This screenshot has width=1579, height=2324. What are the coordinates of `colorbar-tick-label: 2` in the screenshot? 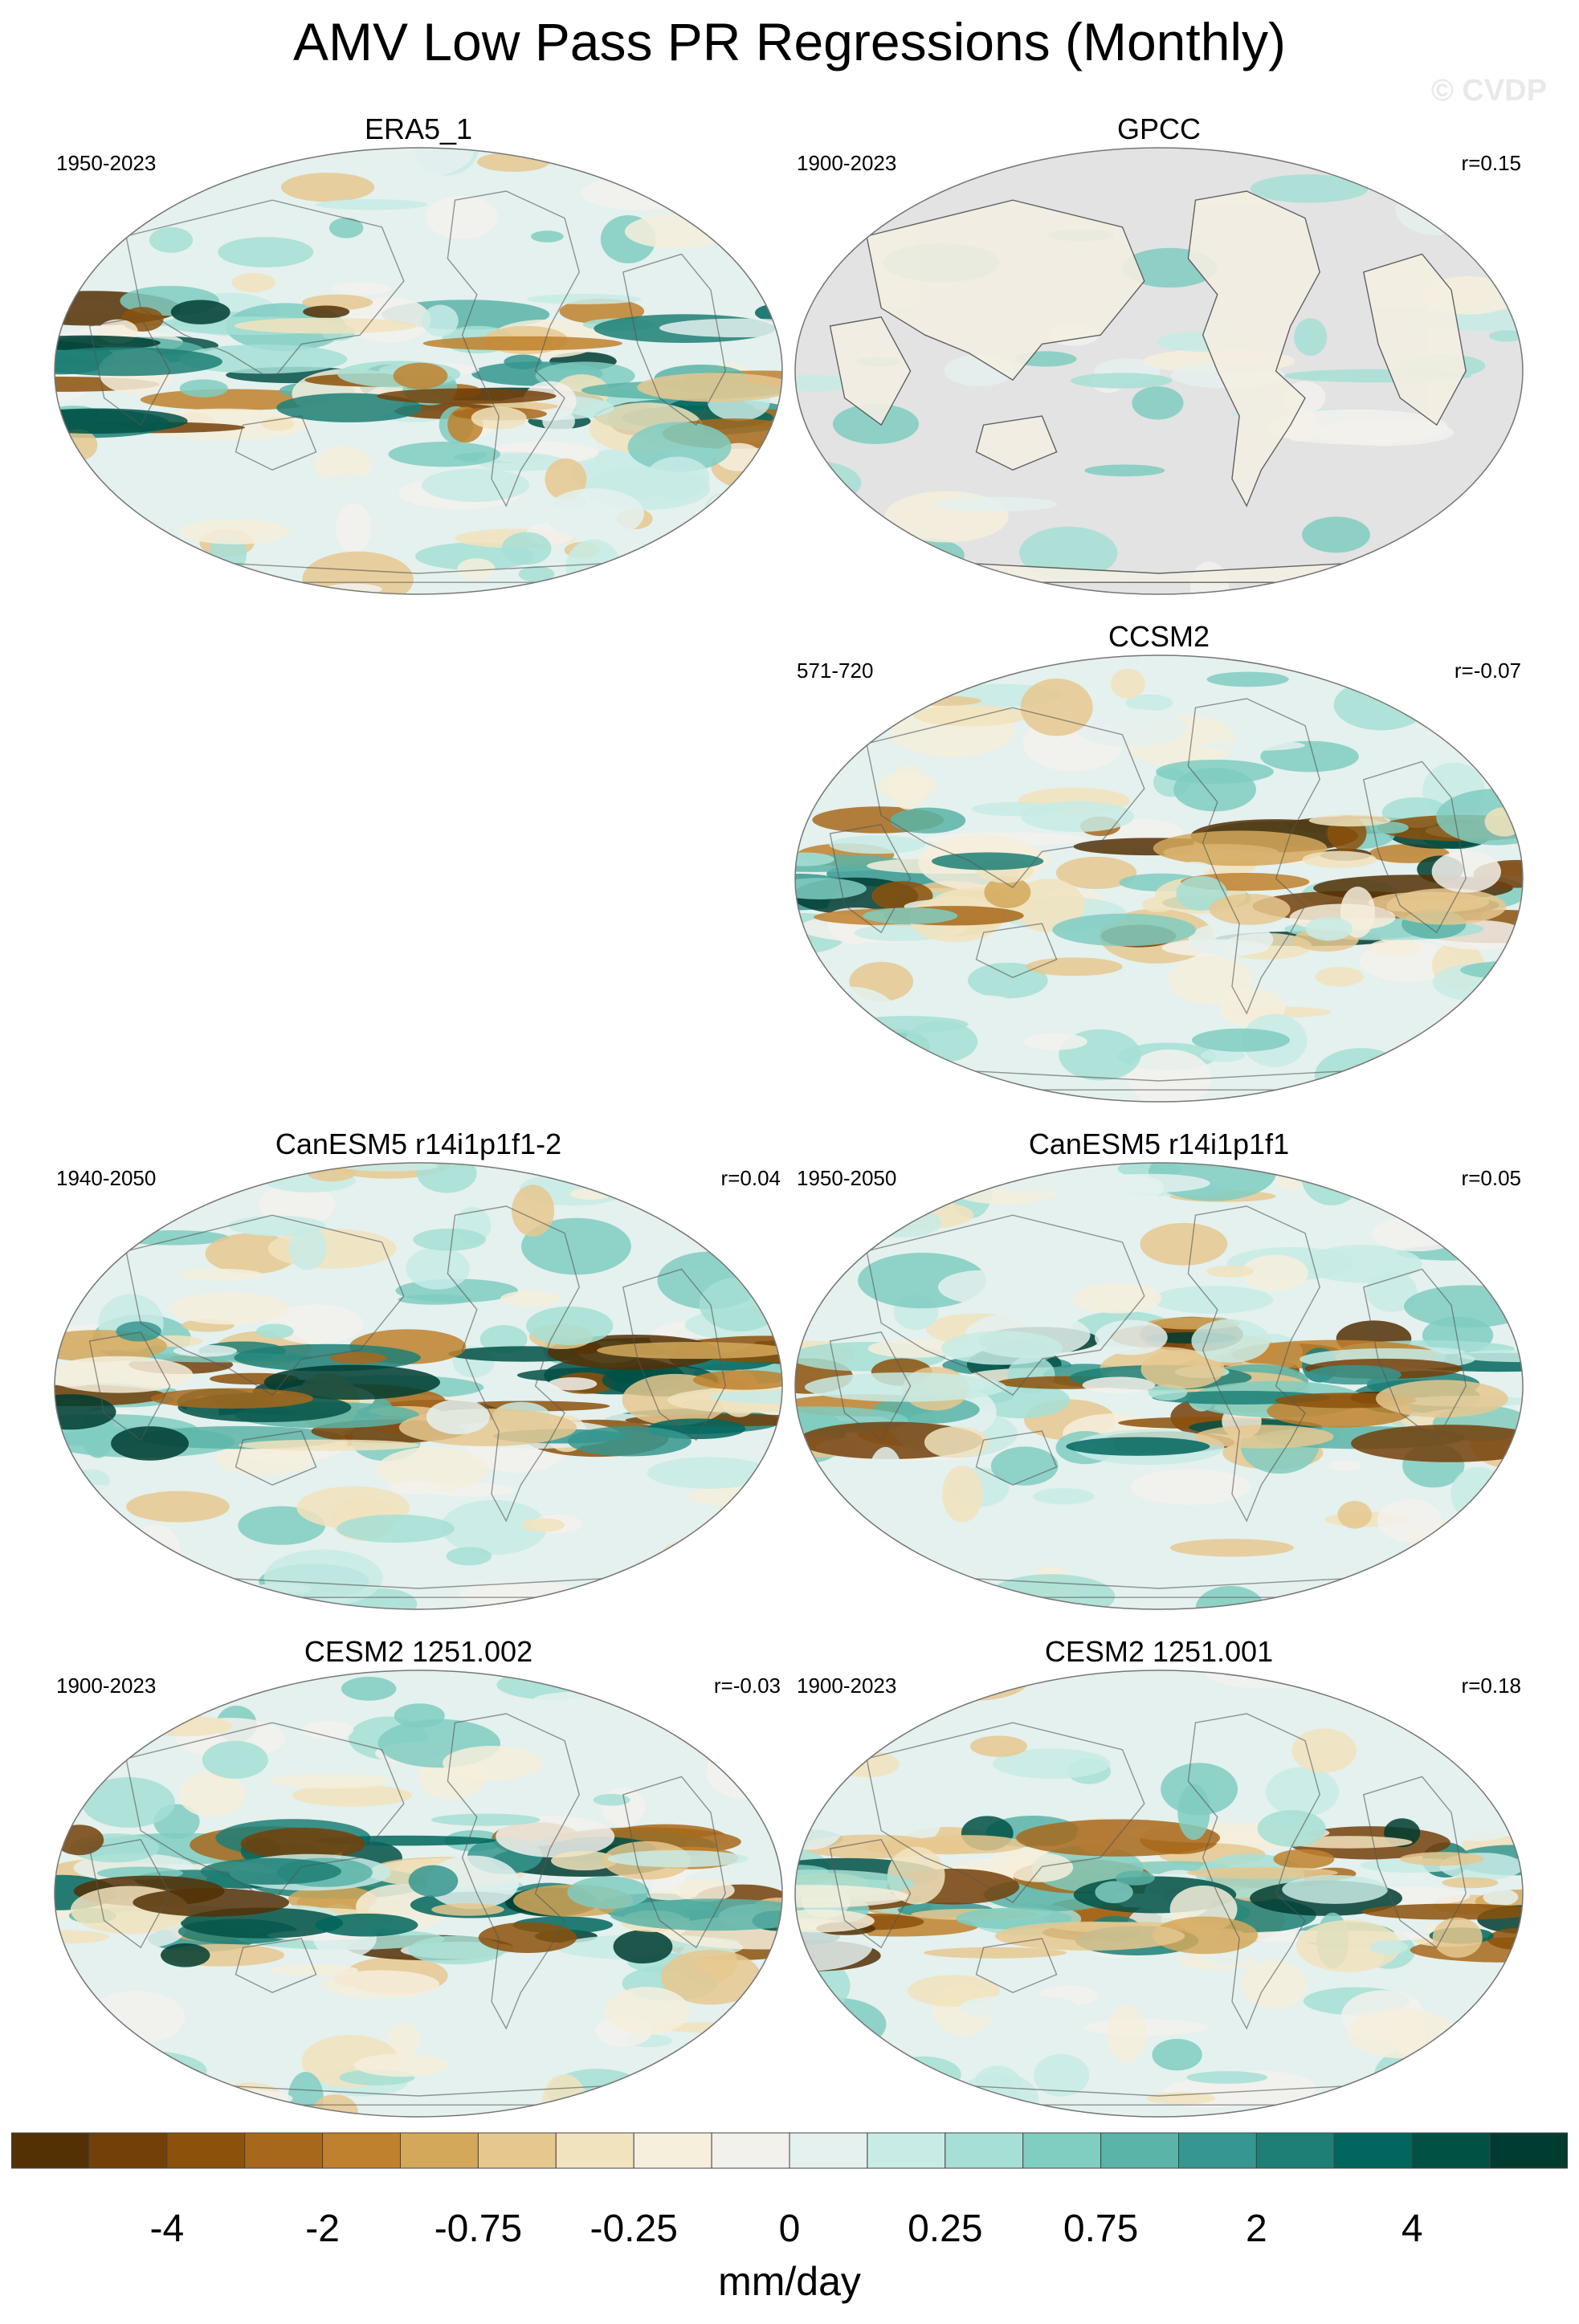 It's located at (1256, 2229).